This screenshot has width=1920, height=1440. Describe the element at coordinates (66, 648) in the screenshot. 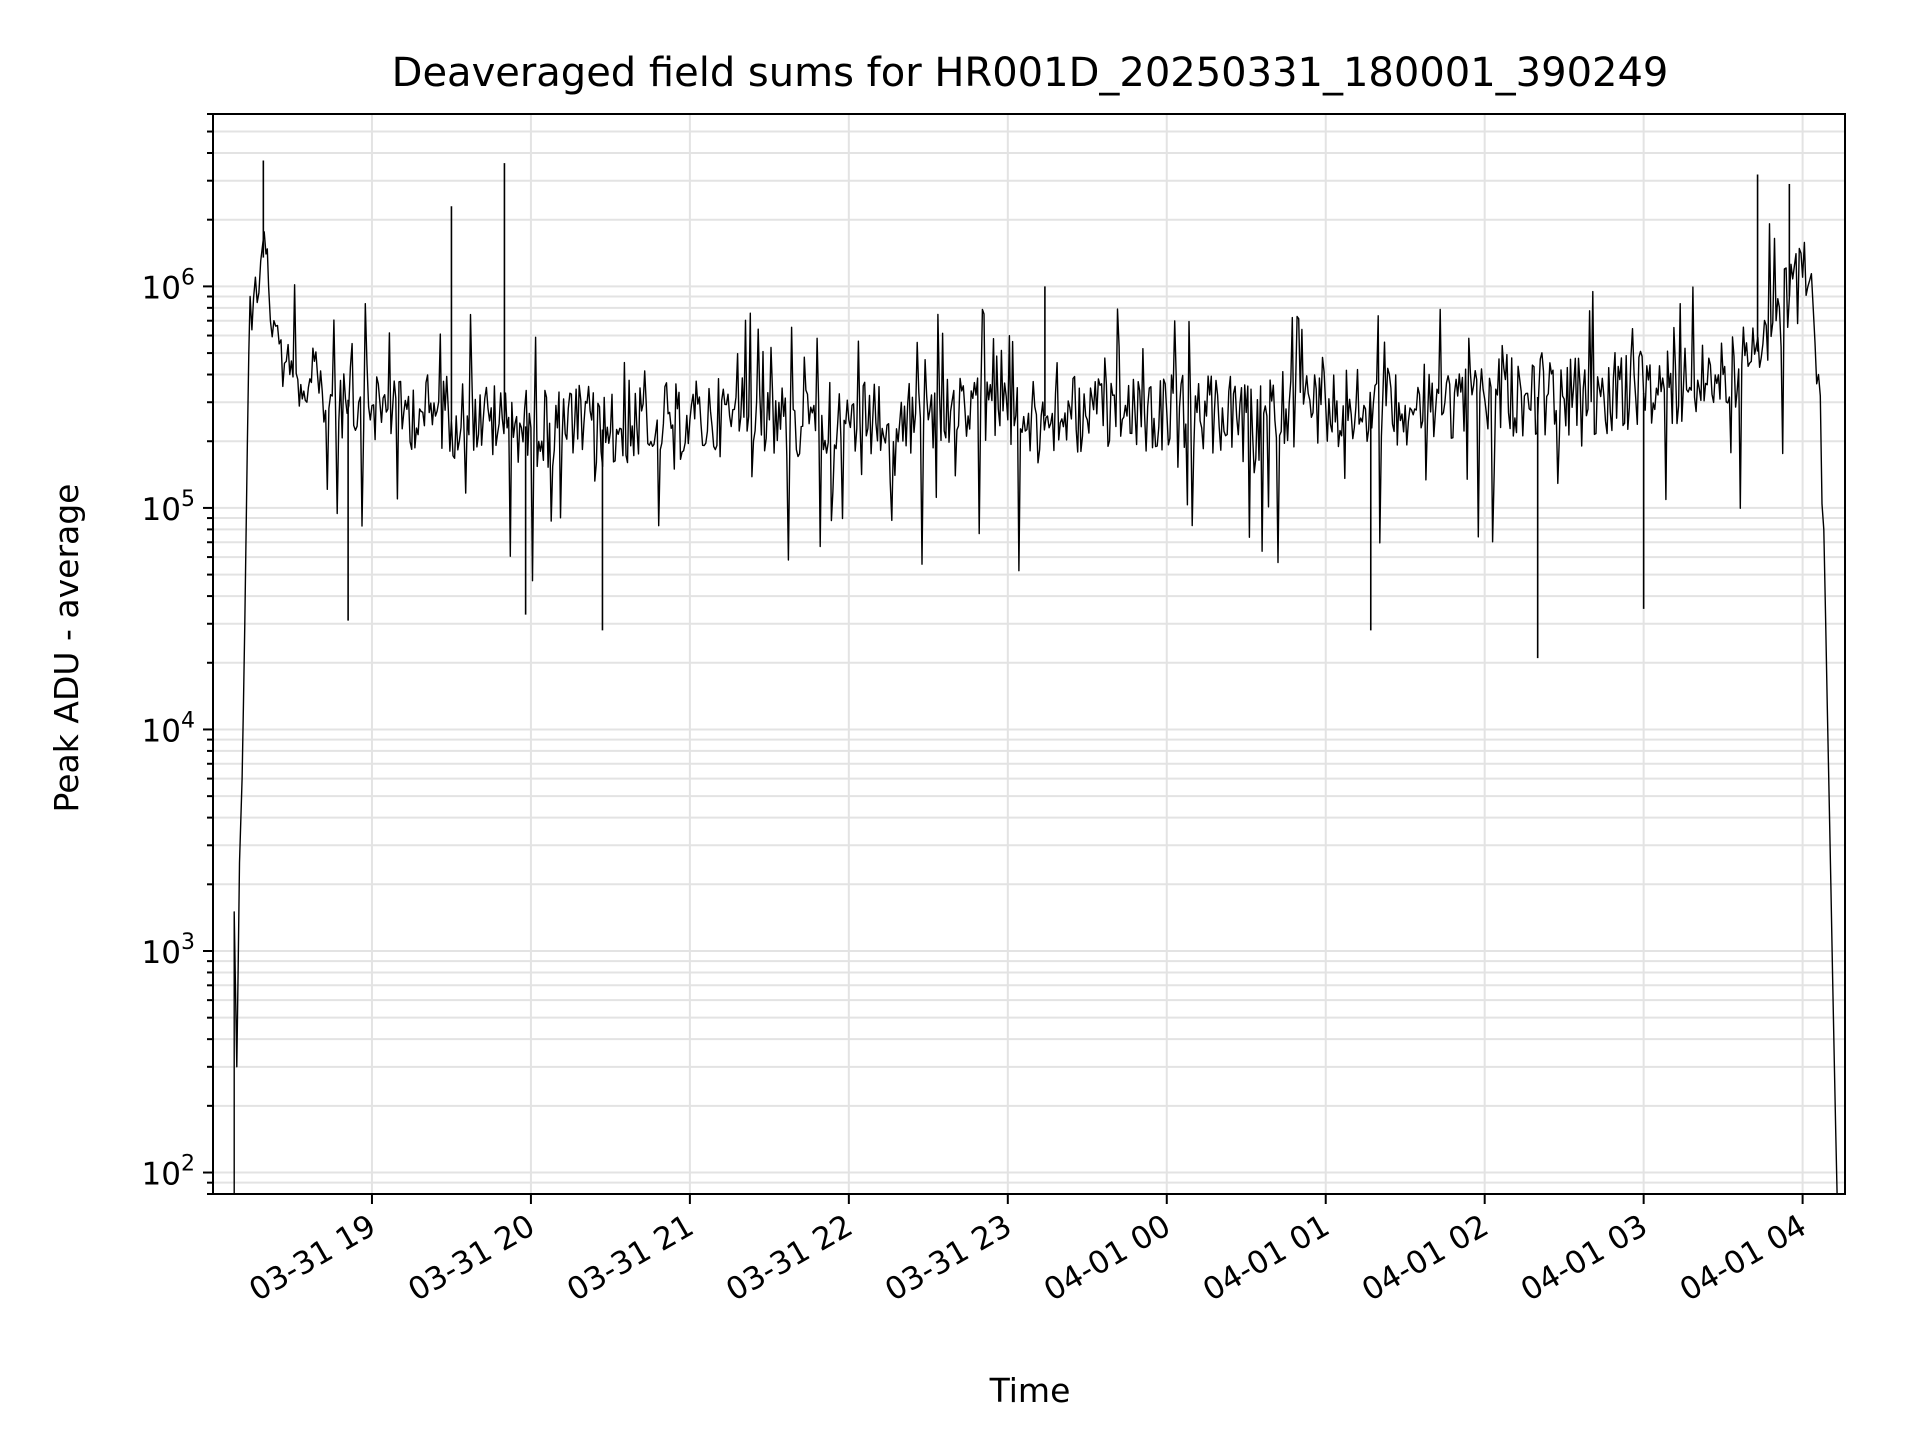

I see `y-axis-title: Peak ADU - average` at that location.